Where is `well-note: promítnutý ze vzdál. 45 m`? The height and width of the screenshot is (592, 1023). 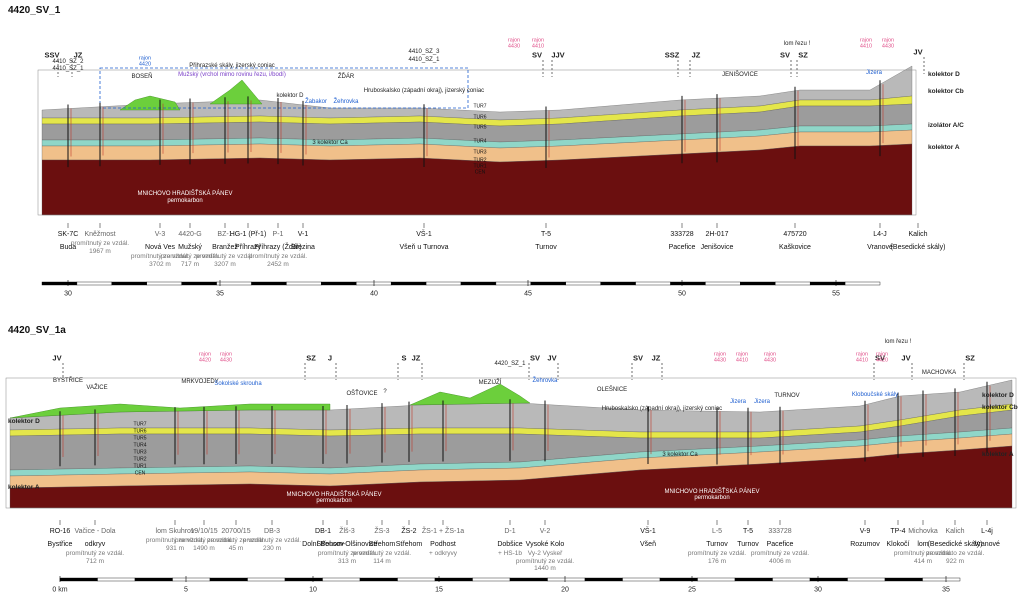 well-note: promítnutý ze vzdál. 45 m is located at coordinates (236, 544).